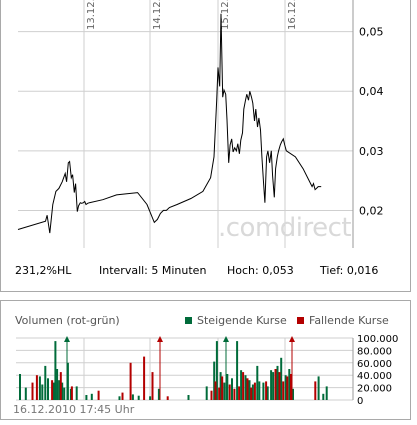 The width and height of the screenshot is (417, 425). I want to click on interval-label: Intervall: 5 Minuten, so click(153, 270).